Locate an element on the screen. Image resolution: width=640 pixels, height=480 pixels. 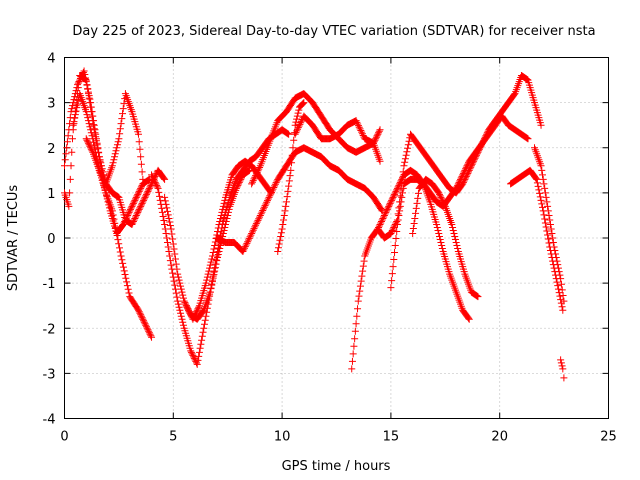
x-tick-label: 5 is located at coordinates (173, 437).